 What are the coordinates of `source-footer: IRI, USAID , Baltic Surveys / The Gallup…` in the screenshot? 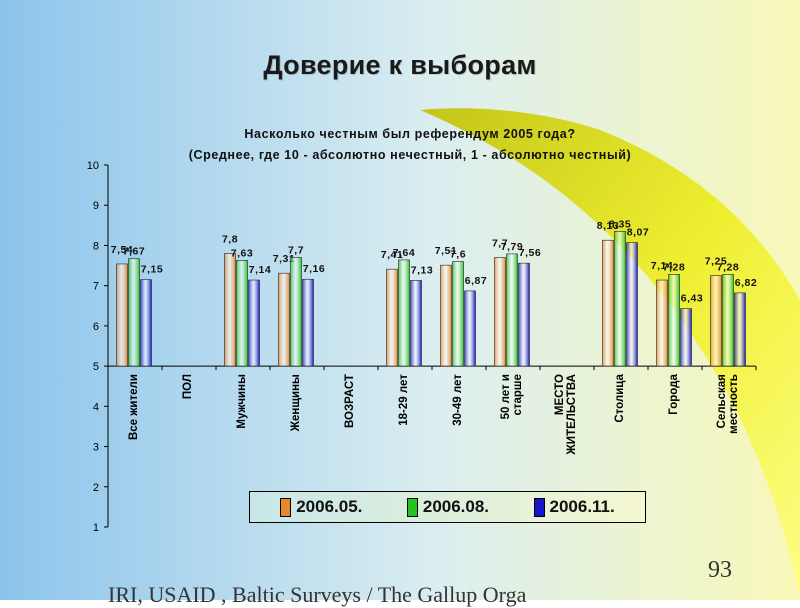 It's located at (317, 594).